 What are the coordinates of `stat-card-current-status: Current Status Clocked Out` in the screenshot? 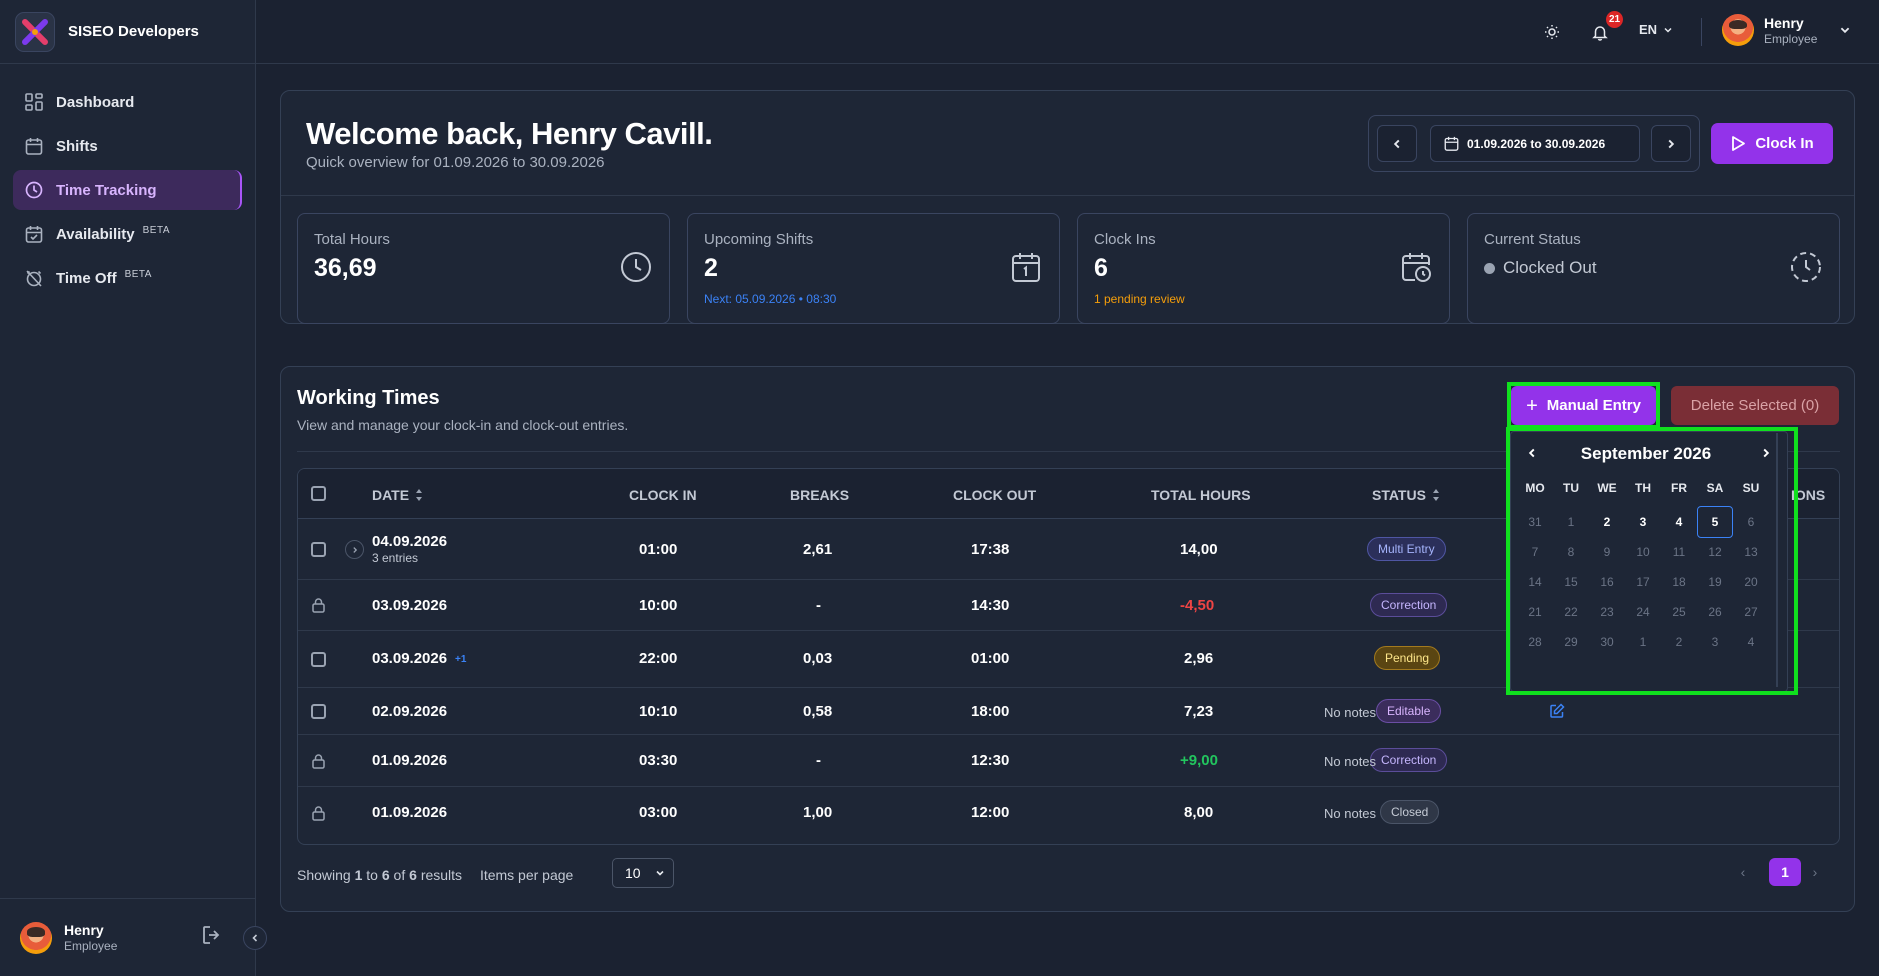 It's located at (1653, 268).